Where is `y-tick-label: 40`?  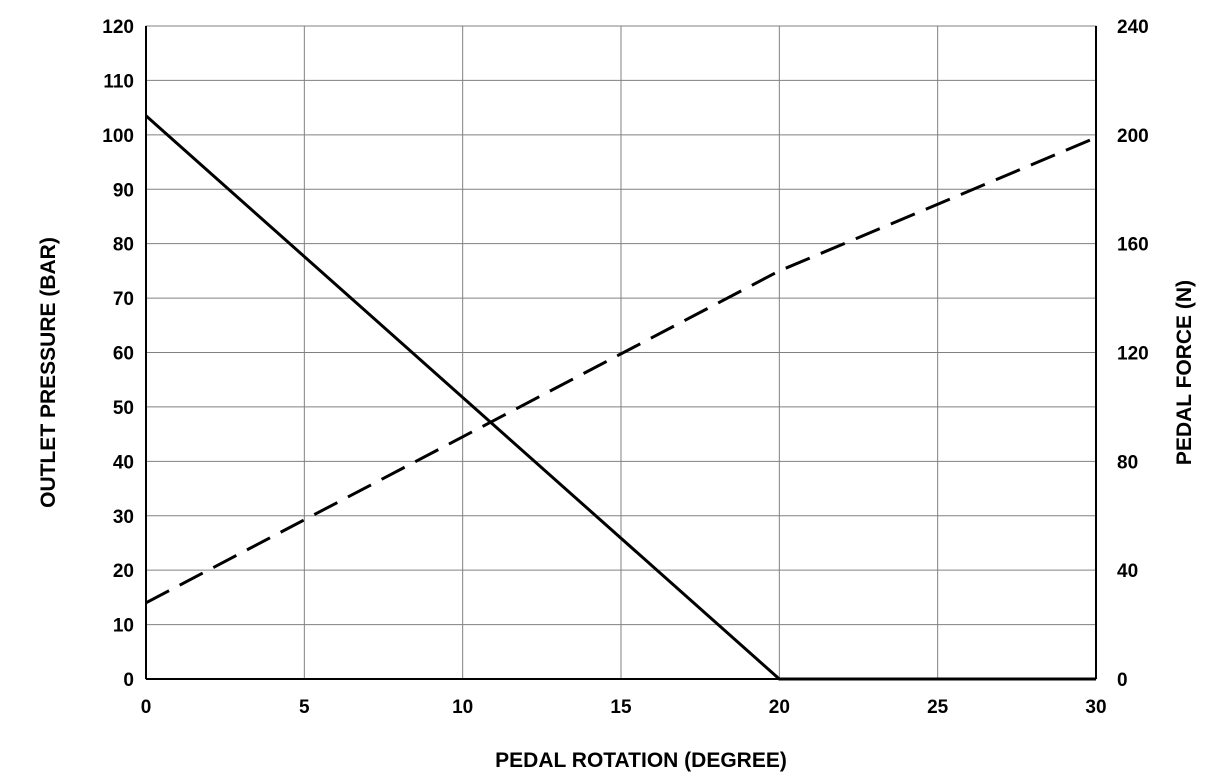 y-tick-label: 40 is located at coordinates (123, 462).